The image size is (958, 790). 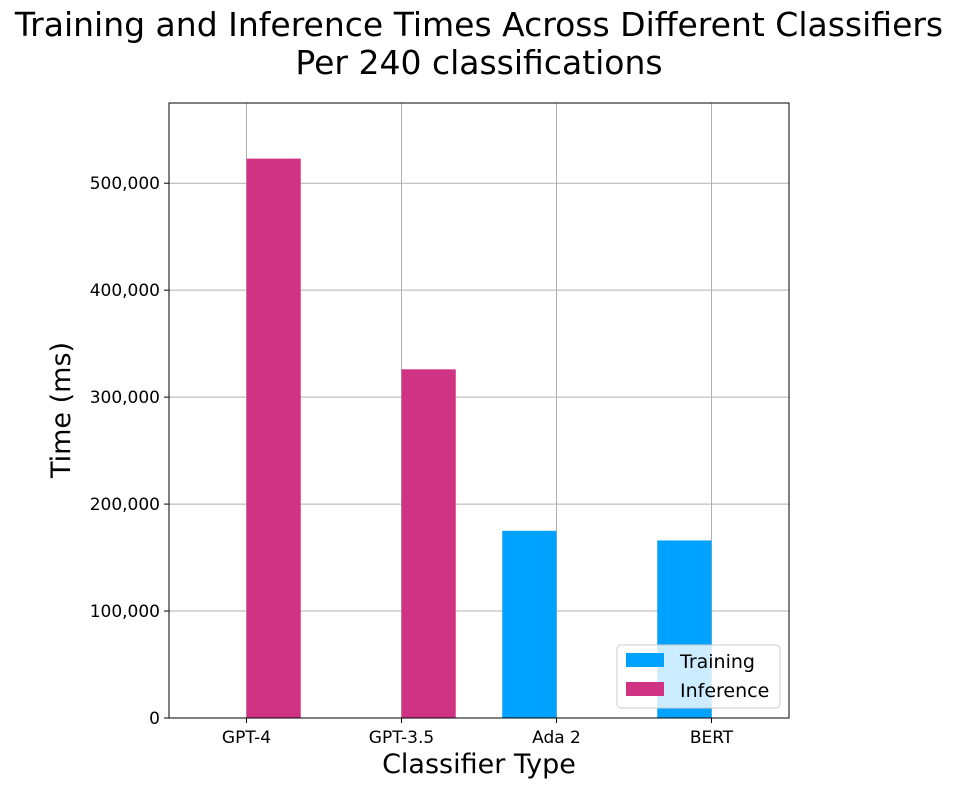 I want to click on x-axis-title: Classifier Type, so click(x=479, y=764).